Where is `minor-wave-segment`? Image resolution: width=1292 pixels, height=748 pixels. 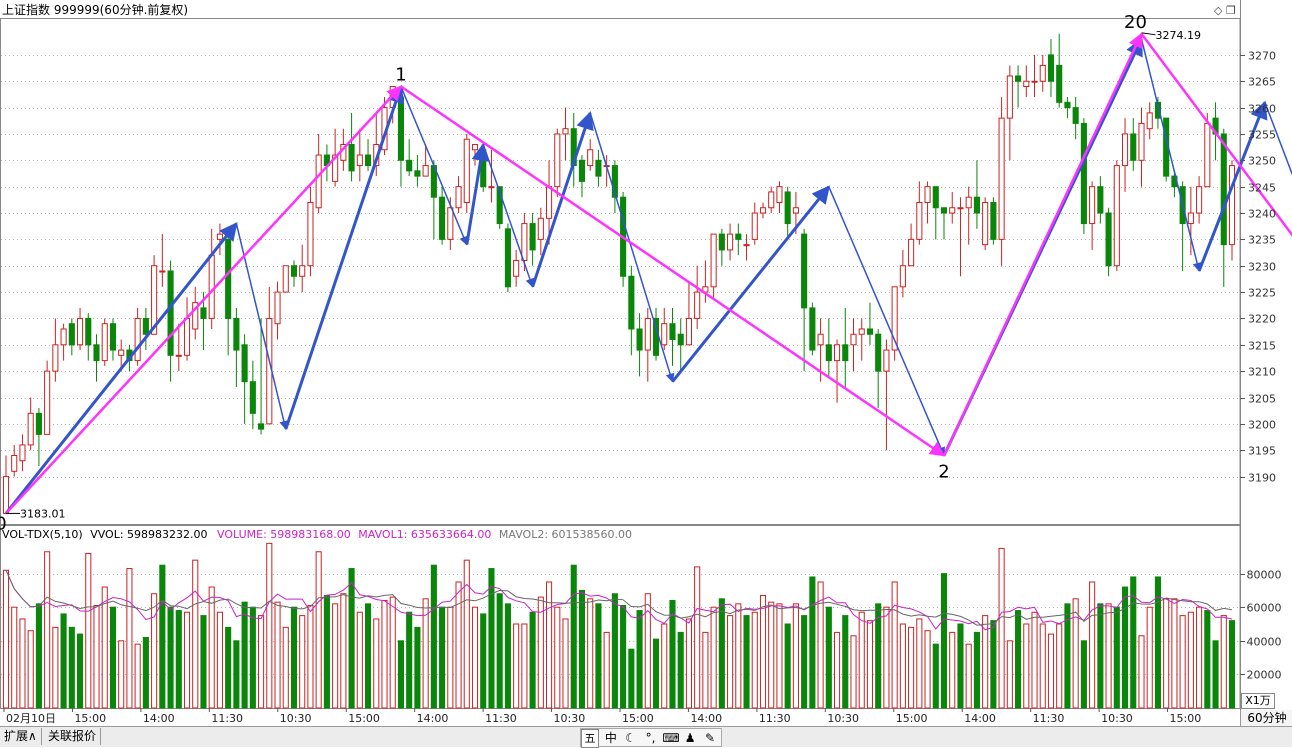
minor-wave-segment is located at coordinates (1171, 155).